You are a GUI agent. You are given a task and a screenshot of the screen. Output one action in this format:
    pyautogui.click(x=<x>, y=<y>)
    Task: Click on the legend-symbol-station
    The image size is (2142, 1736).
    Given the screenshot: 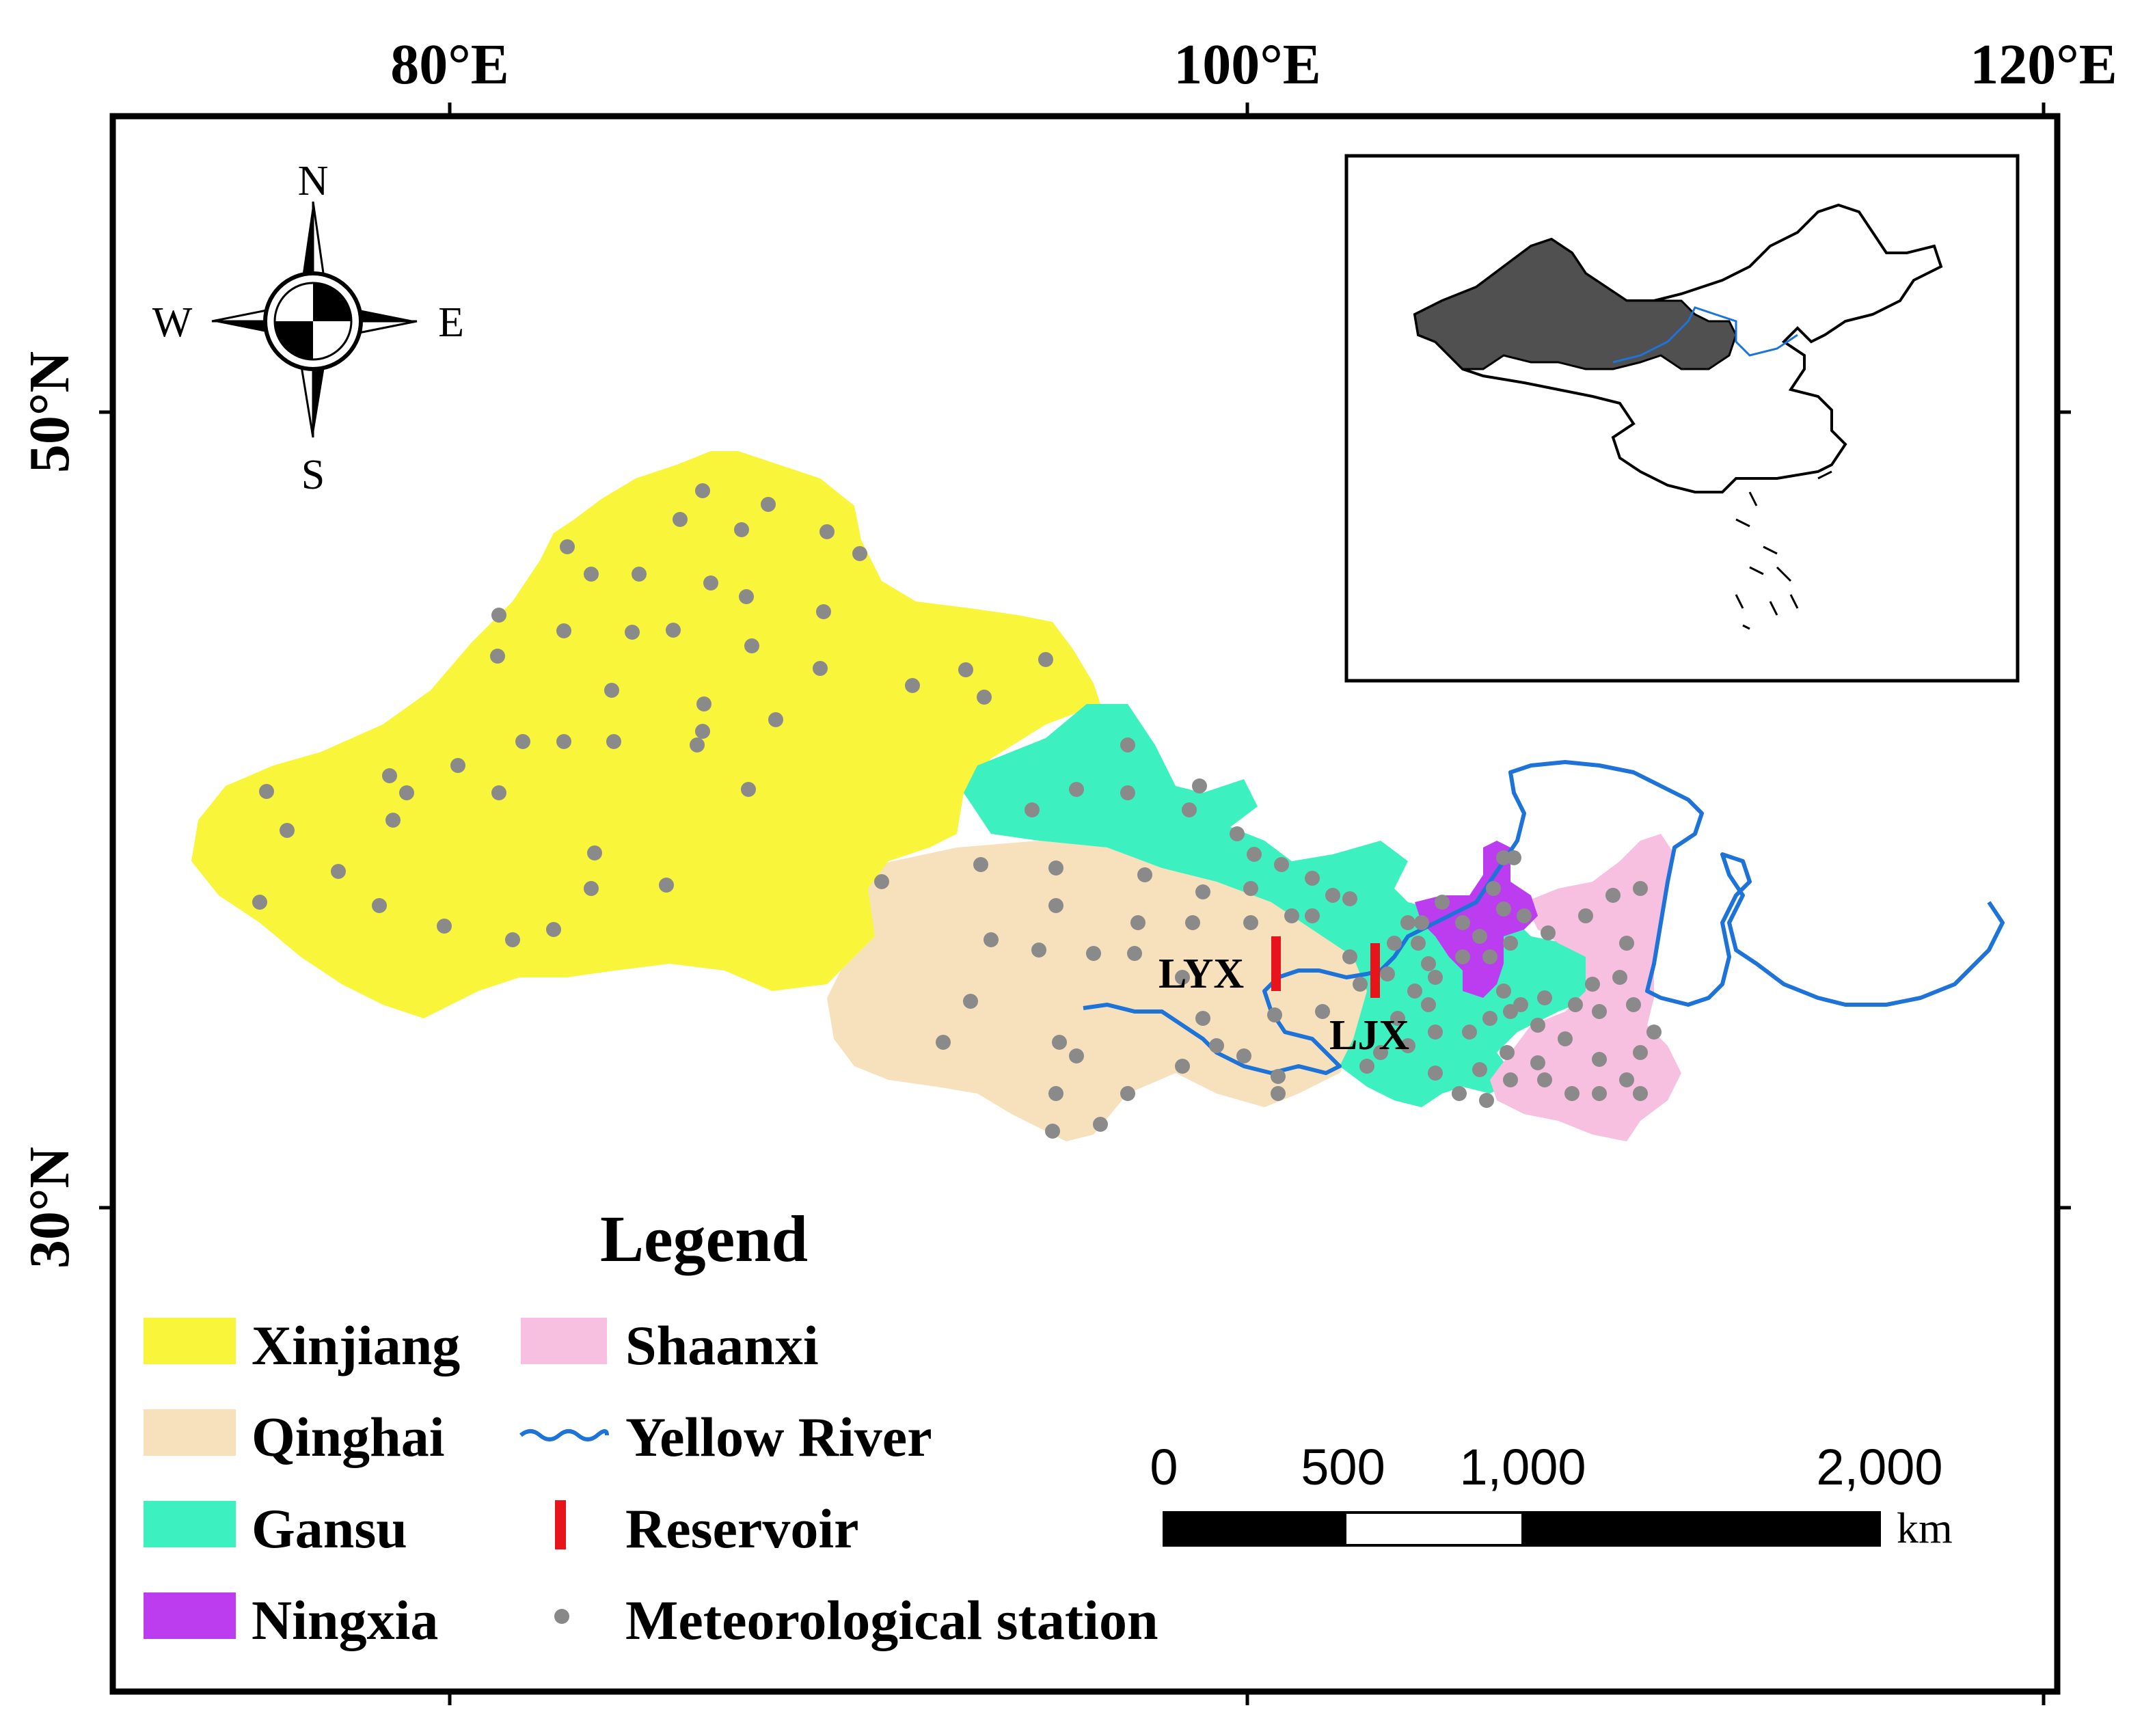 What is the action you would take?
    pyautogui.click(x=561, y=1616)
    